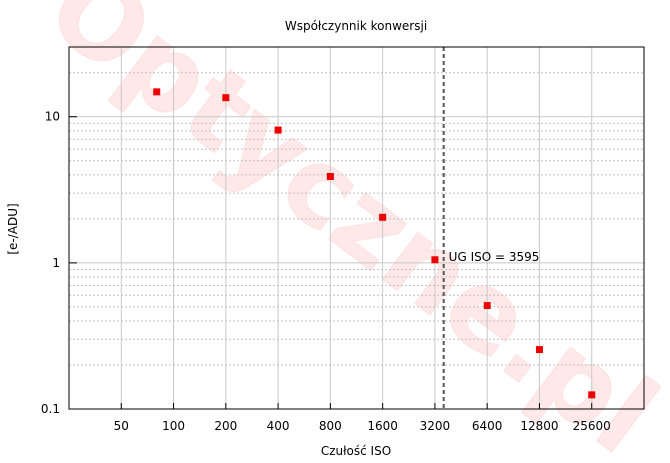  I want to click on y-tick-label: 0.1, so click(50, 409).